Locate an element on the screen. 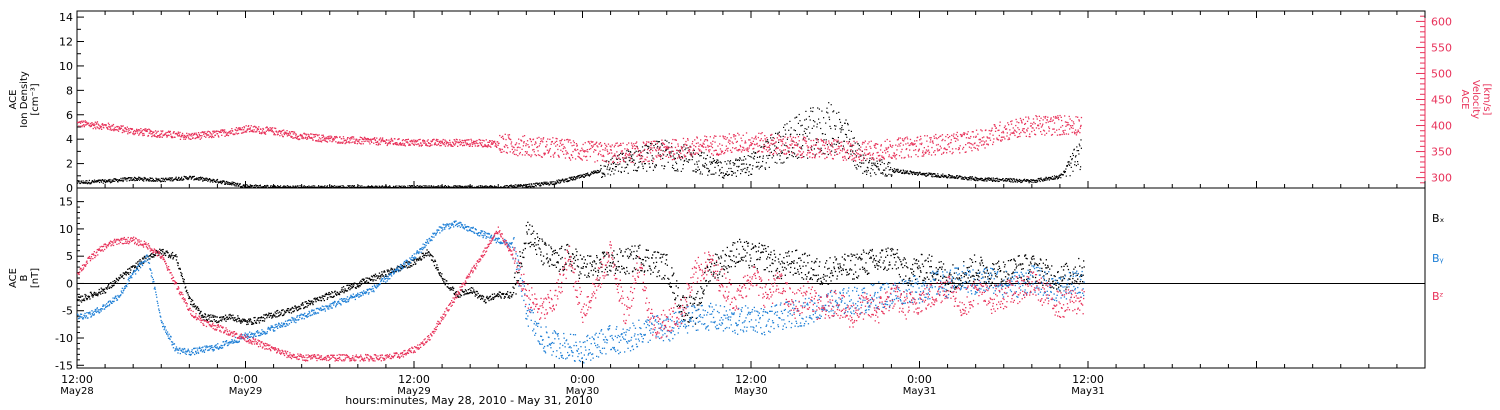  velocity-axis-title-line: ACE is located at coordinates (1464, 100).